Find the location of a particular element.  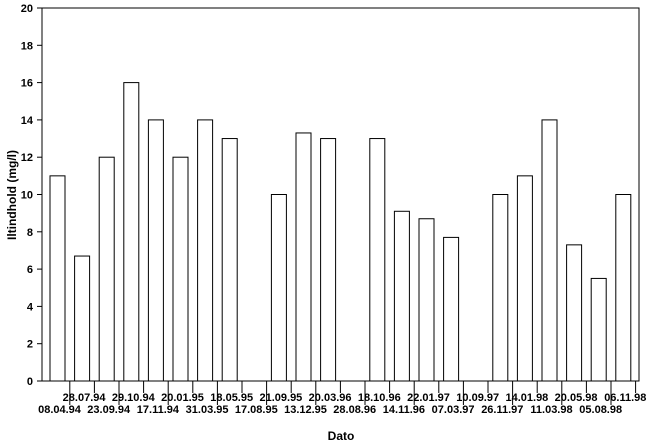

y-tick-label: 18 is located at coordinates (27, 46).